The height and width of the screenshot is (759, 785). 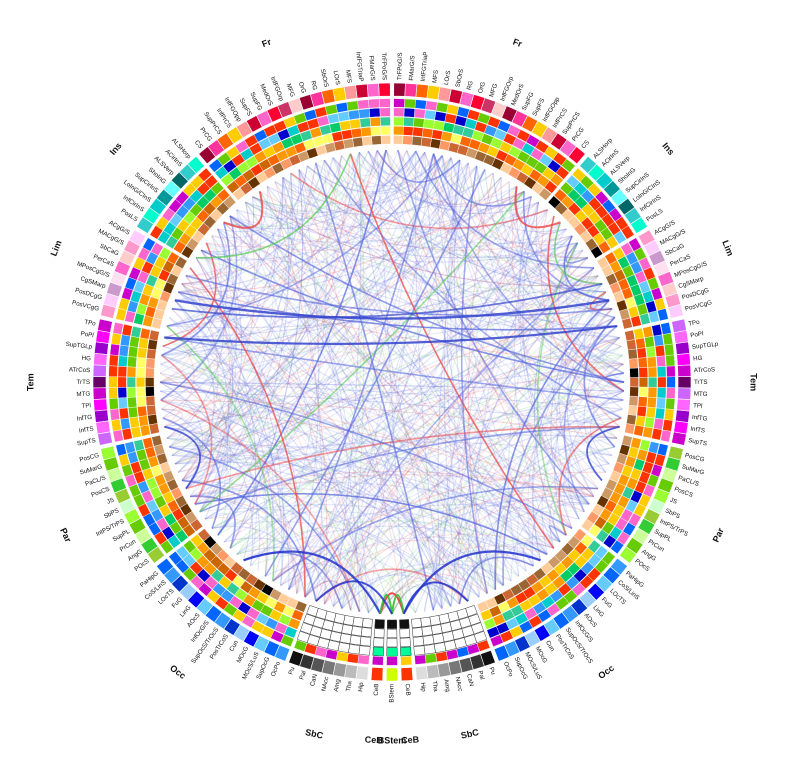 What do you see at coordinates (325, 684) in the screenshot?
I see `region-label: NAcc` at bounding box center [325, 684].